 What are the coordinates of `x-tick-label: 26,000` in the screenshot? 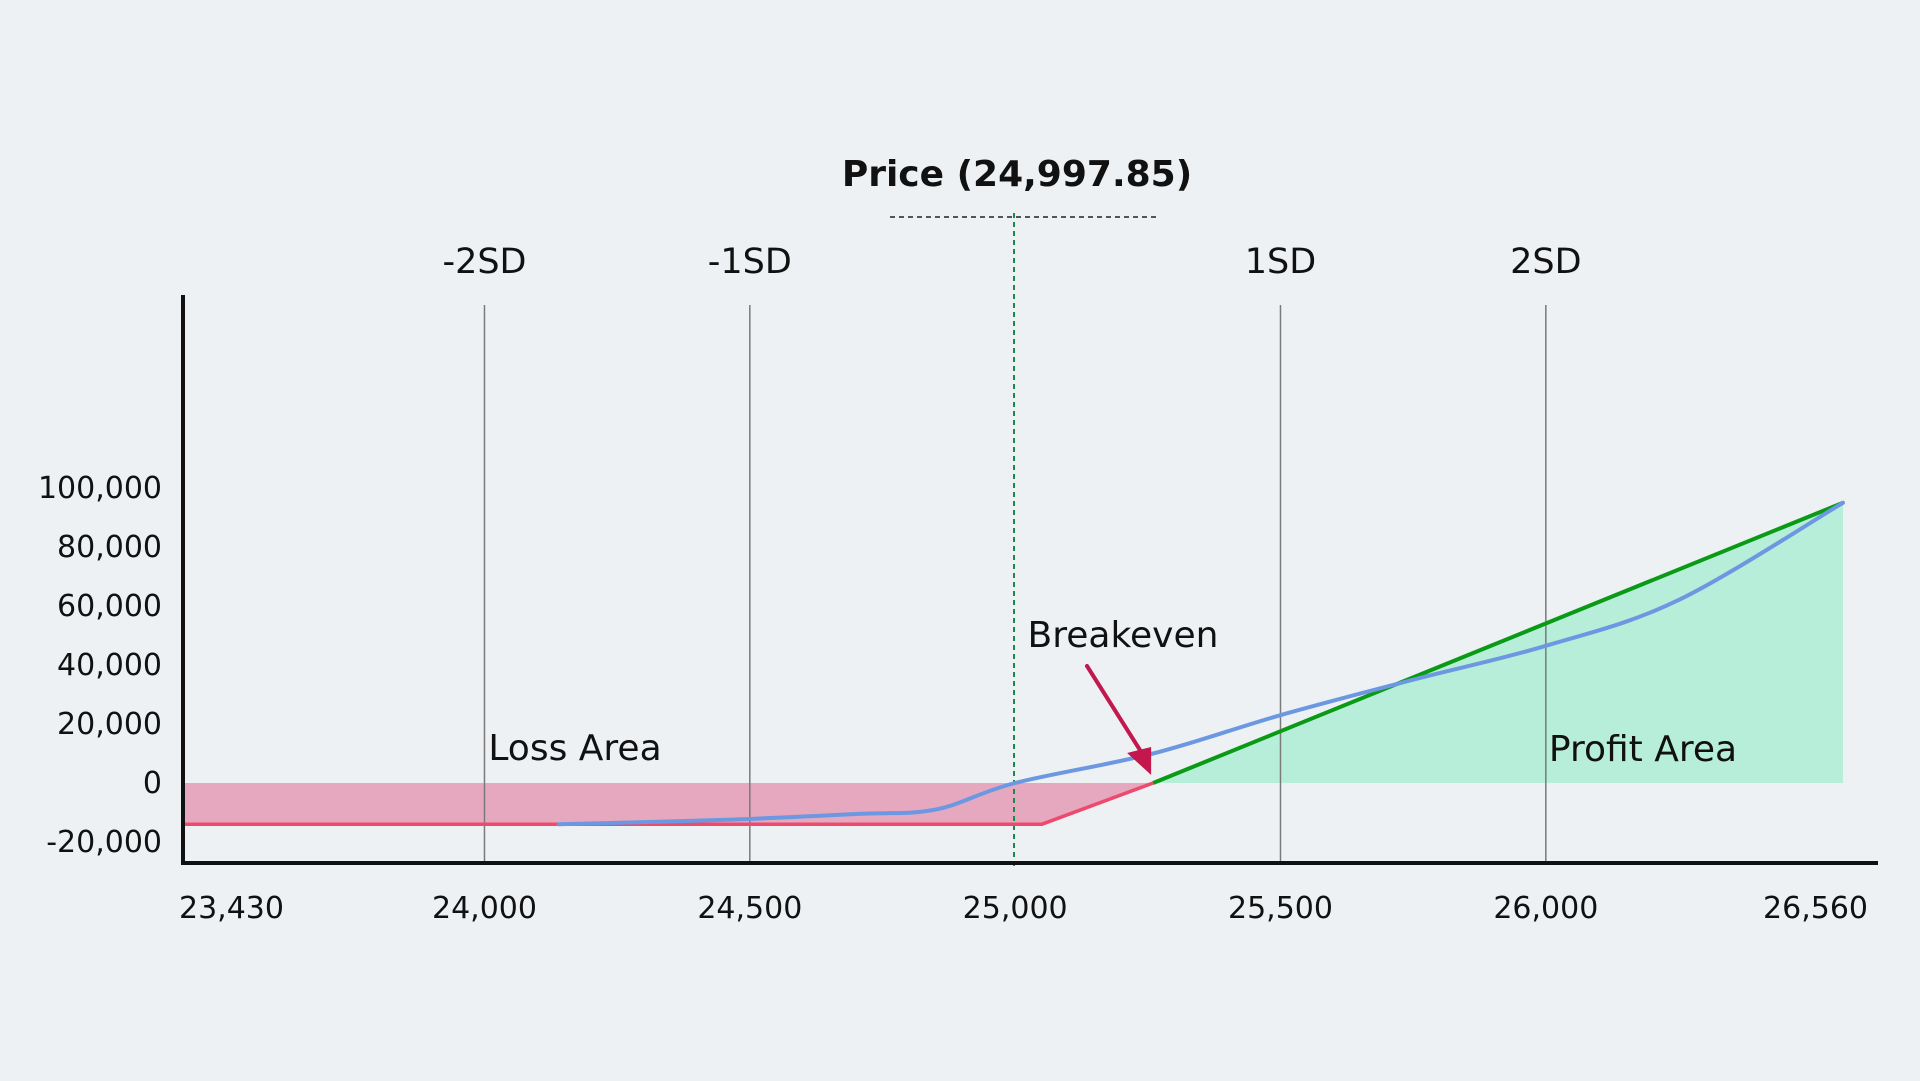 It's located at (1545, 908).